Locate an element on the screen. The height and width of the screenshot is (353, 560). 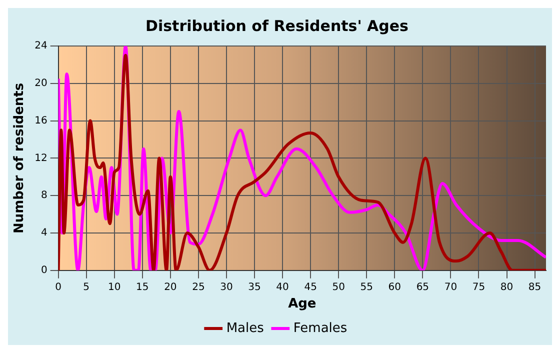
legend-label: Females is located at coordinates (320, 328).